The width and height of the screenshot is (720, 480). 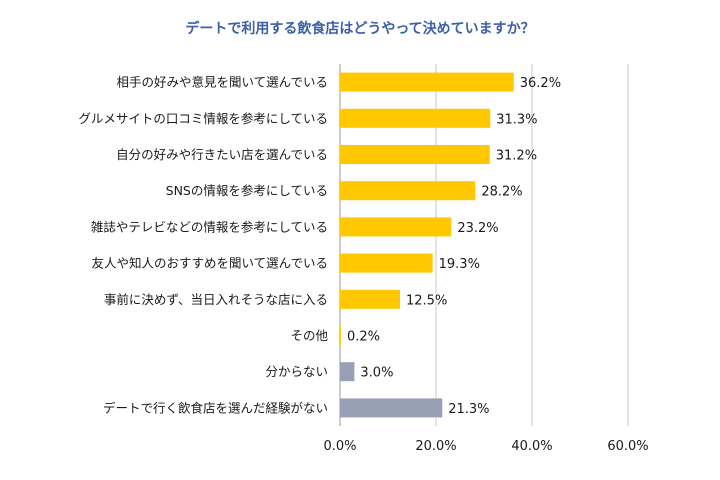 What do you see at coordinates (459, 264) in the screenshot?
I see `value-label-5: 19.3%` at bounding box center [459, 264].